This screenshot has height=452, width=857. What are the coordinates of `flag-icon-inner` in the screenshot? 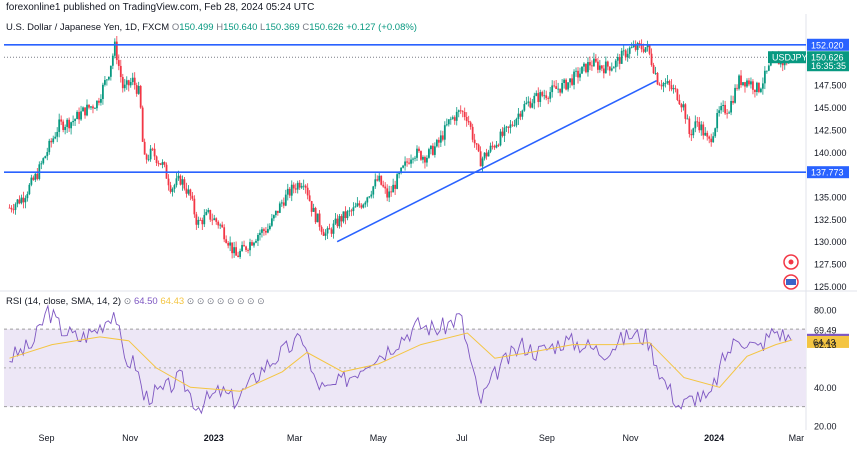 It's located at (791, 282).